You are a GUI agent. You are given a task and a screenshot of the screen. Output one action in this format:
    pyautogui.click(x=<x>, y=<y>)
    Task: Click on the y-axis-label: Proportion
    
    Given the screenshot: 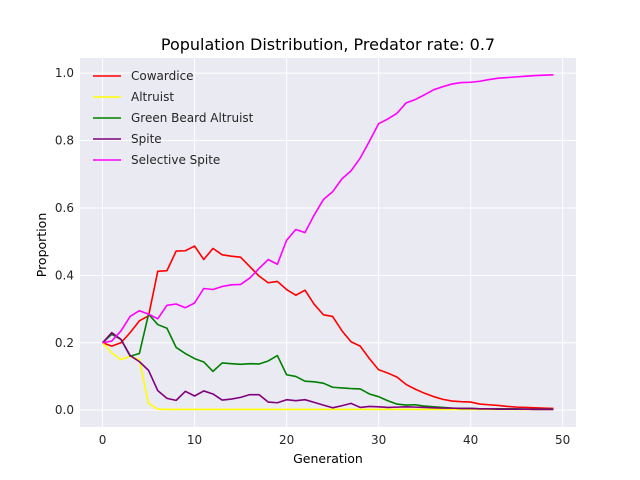 What is the action you would take?
    pyautogui.click(x=41, y=245)
    